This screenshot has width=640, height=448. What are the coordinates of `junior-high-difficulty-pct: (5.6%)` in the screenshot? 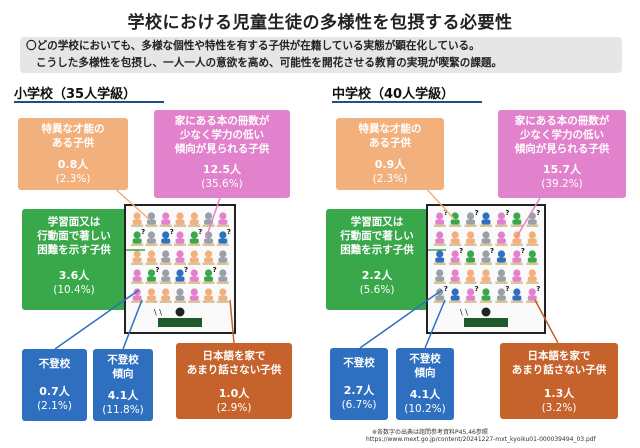 It's located at (377, 290).